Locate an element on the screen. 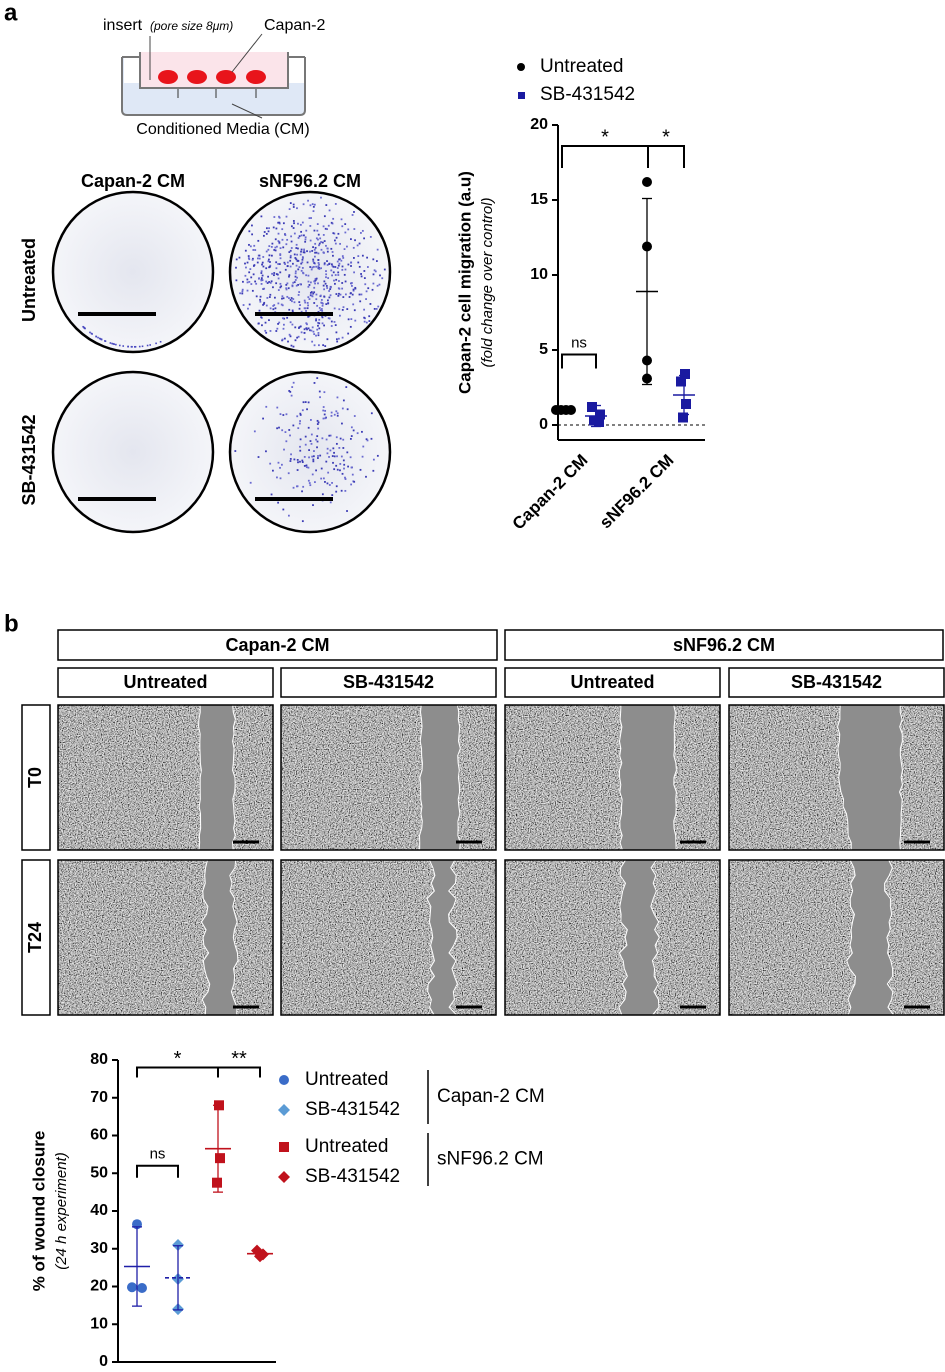  data-point is located at coordinates (600, 414).